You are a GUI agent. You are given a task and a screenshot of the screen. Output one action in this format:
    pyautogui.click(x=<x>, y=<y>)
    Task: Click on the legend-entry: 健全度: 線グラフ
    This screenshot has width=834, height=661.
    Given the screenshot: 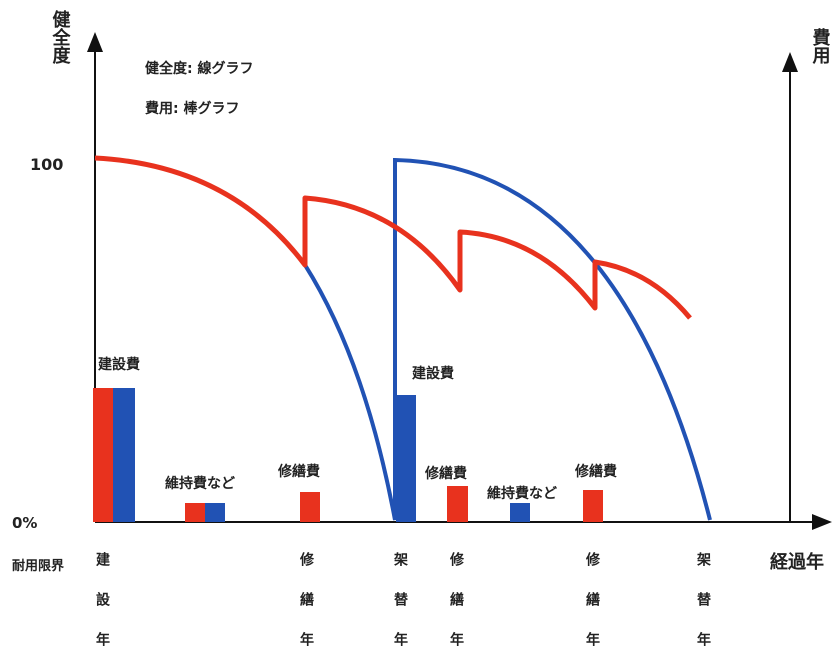 What is the action you would take?
    pyautogui.click(x=199, y=68)
    